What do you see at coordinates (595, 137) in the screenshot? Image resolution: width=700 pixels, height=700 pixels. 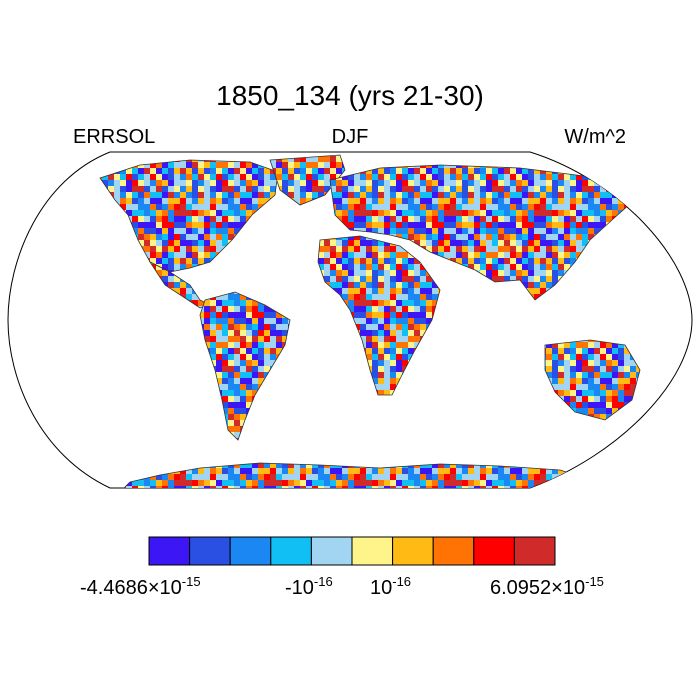 I see `units-label: W/m^2` at bounding box center [595, 137].